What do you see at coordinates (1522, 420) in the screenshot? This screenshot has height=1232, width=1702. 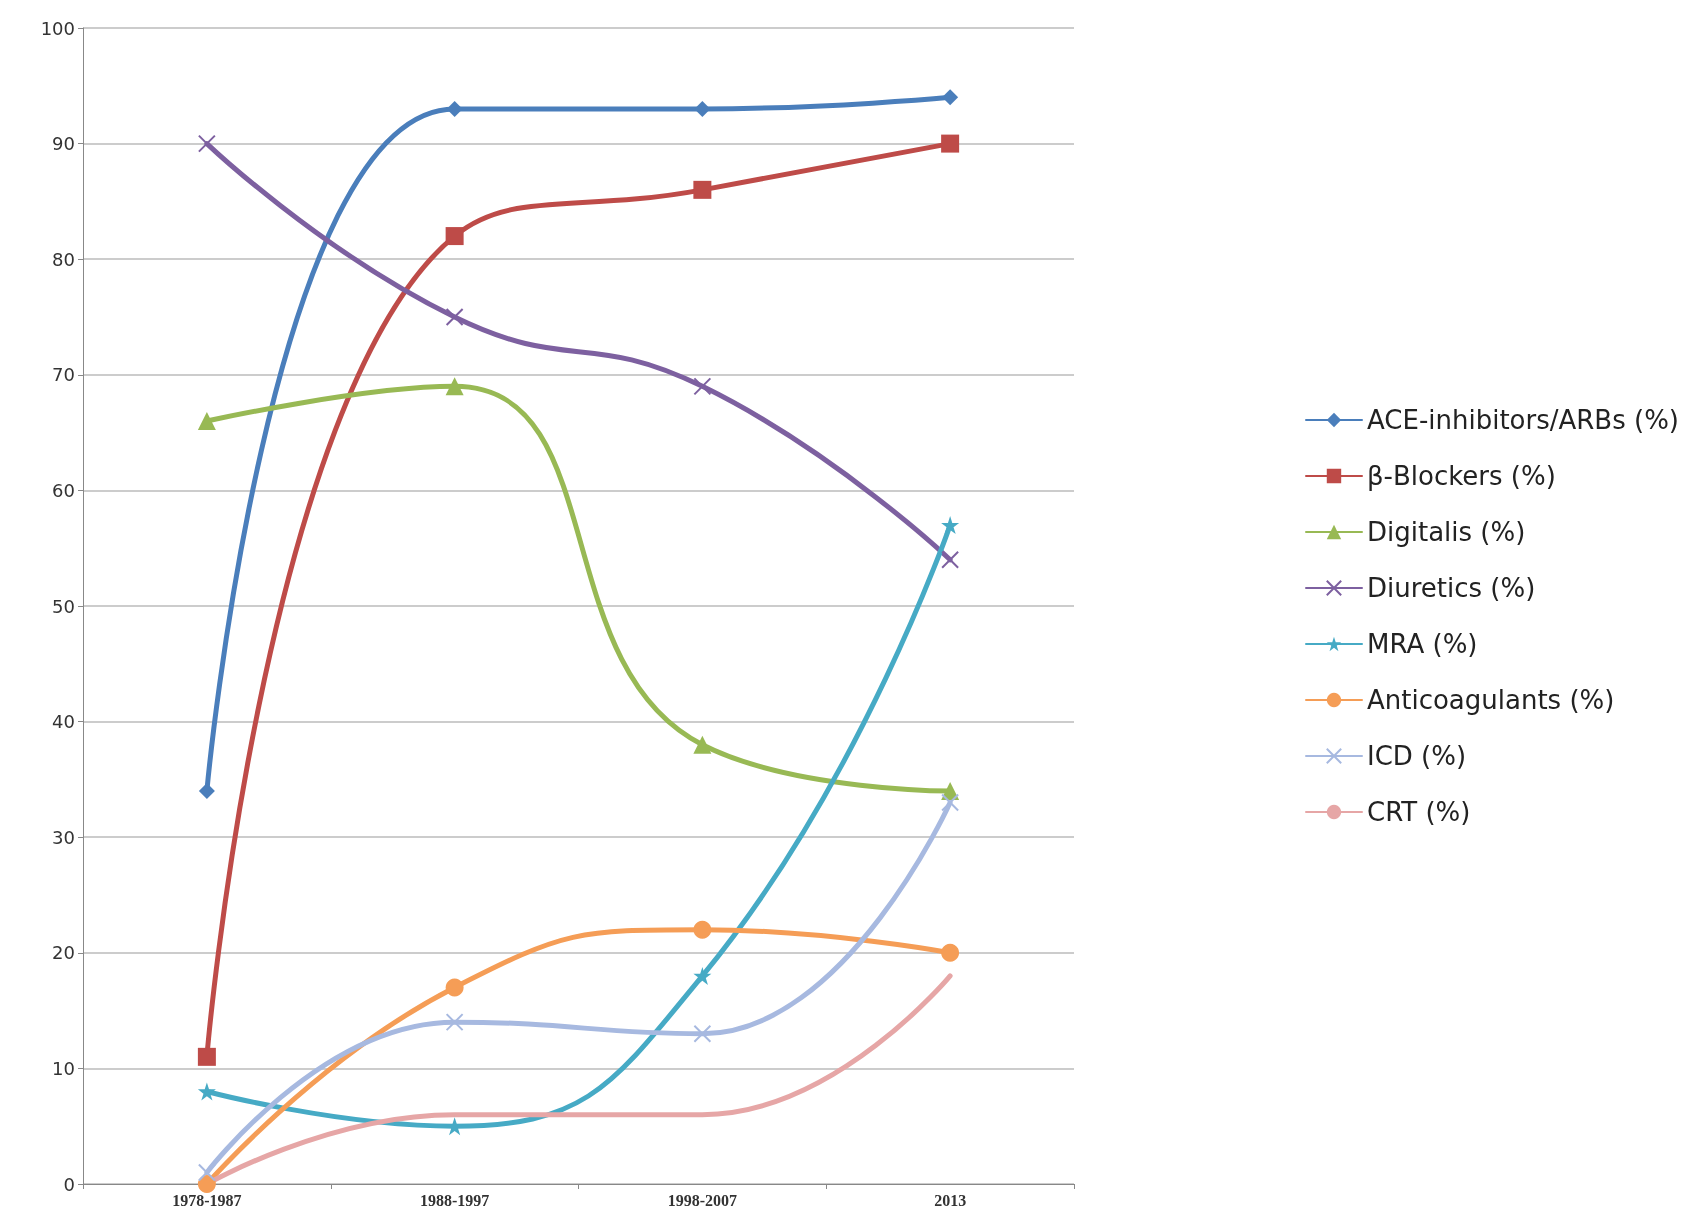 I see `legend-label: ACE-inhibitors/ARBs (%)` at bounding box center [1522, 420].